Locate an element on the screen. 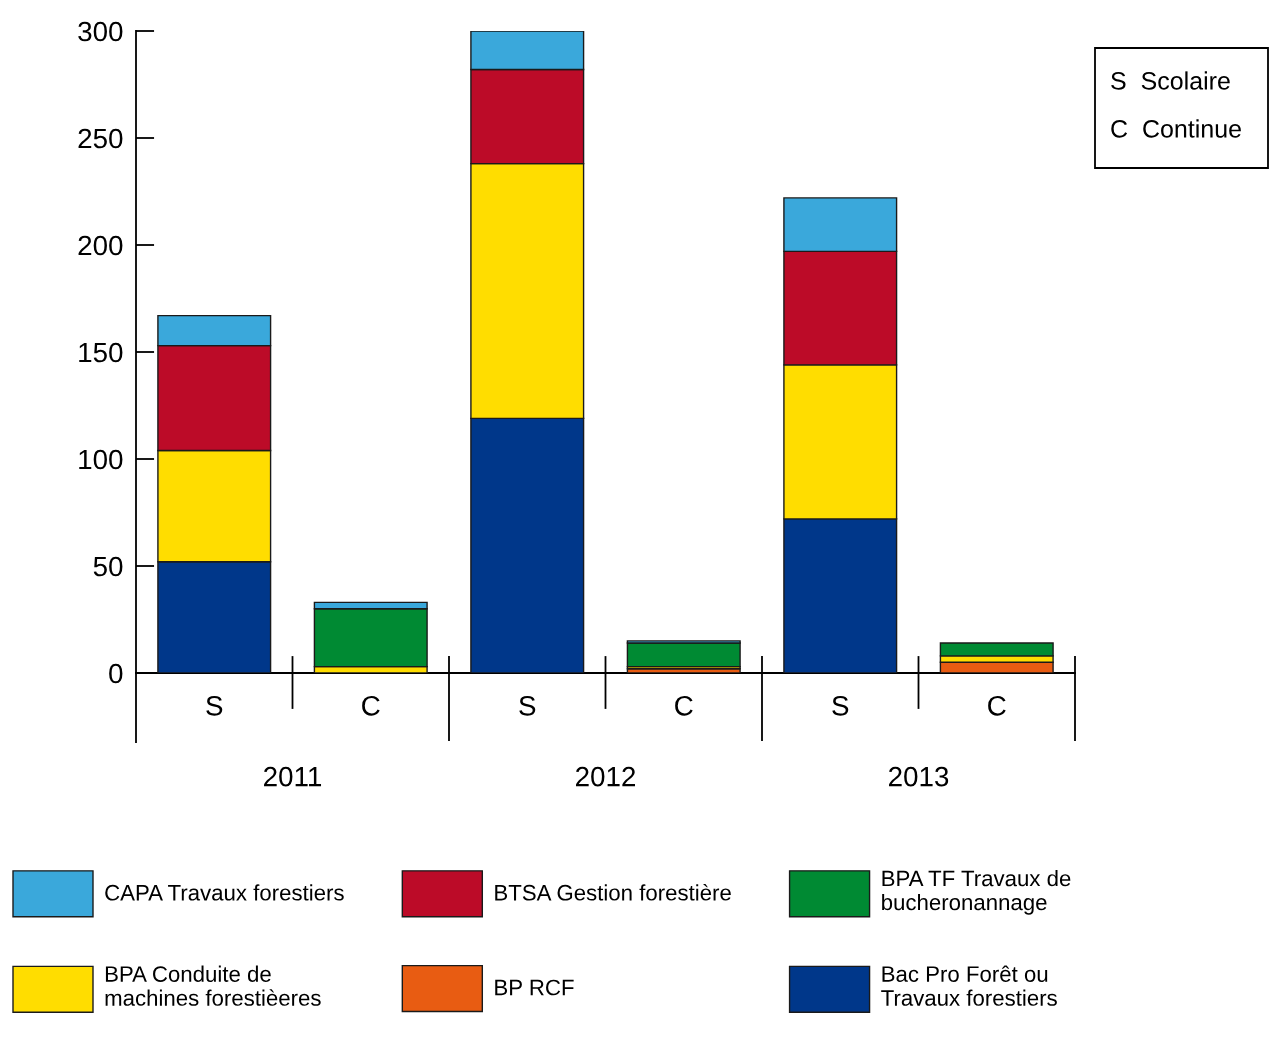 The image size is (1271, 1059). text: 2011 is located at coordinates (293, 776).